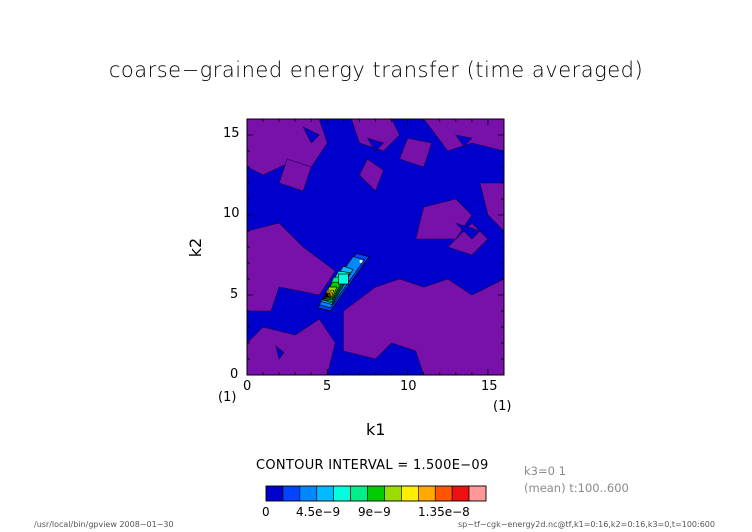 The height and width of the screenshot is (532, 752). Describe the element at coordinates (227, 397) in the screenshot. I see `y-index-label: (1)` at that location.